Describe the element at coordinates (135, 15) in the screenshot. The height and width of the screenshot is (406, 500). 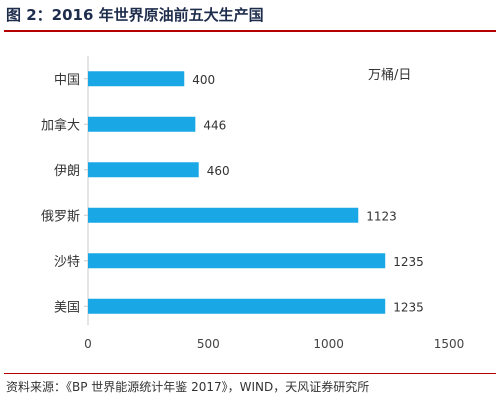
I see `figure-title: 图 2：2016 年世界原油前五大生产国` at that location.